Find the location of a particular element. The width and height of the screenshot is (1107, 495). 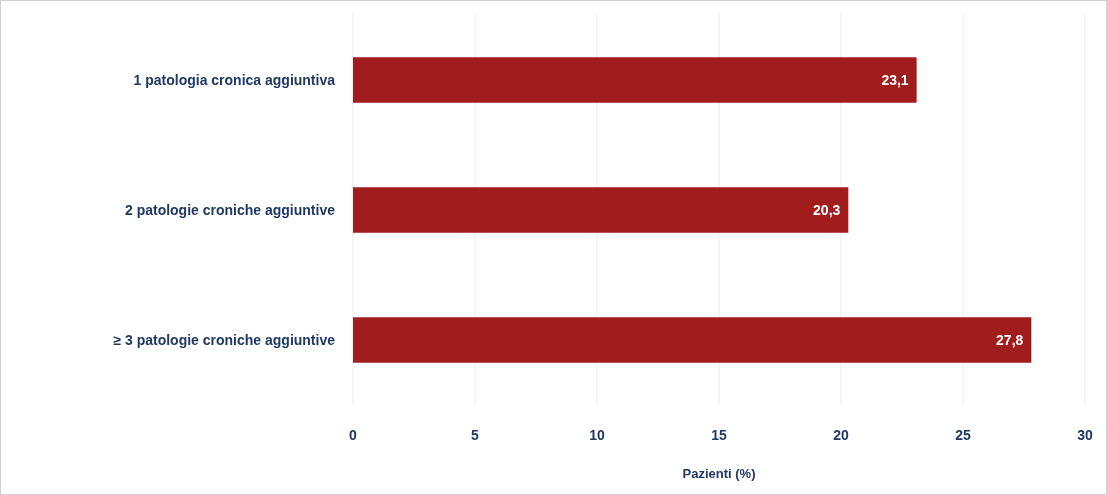

x-tick-label: 20 is located at coordinates (841, 435).